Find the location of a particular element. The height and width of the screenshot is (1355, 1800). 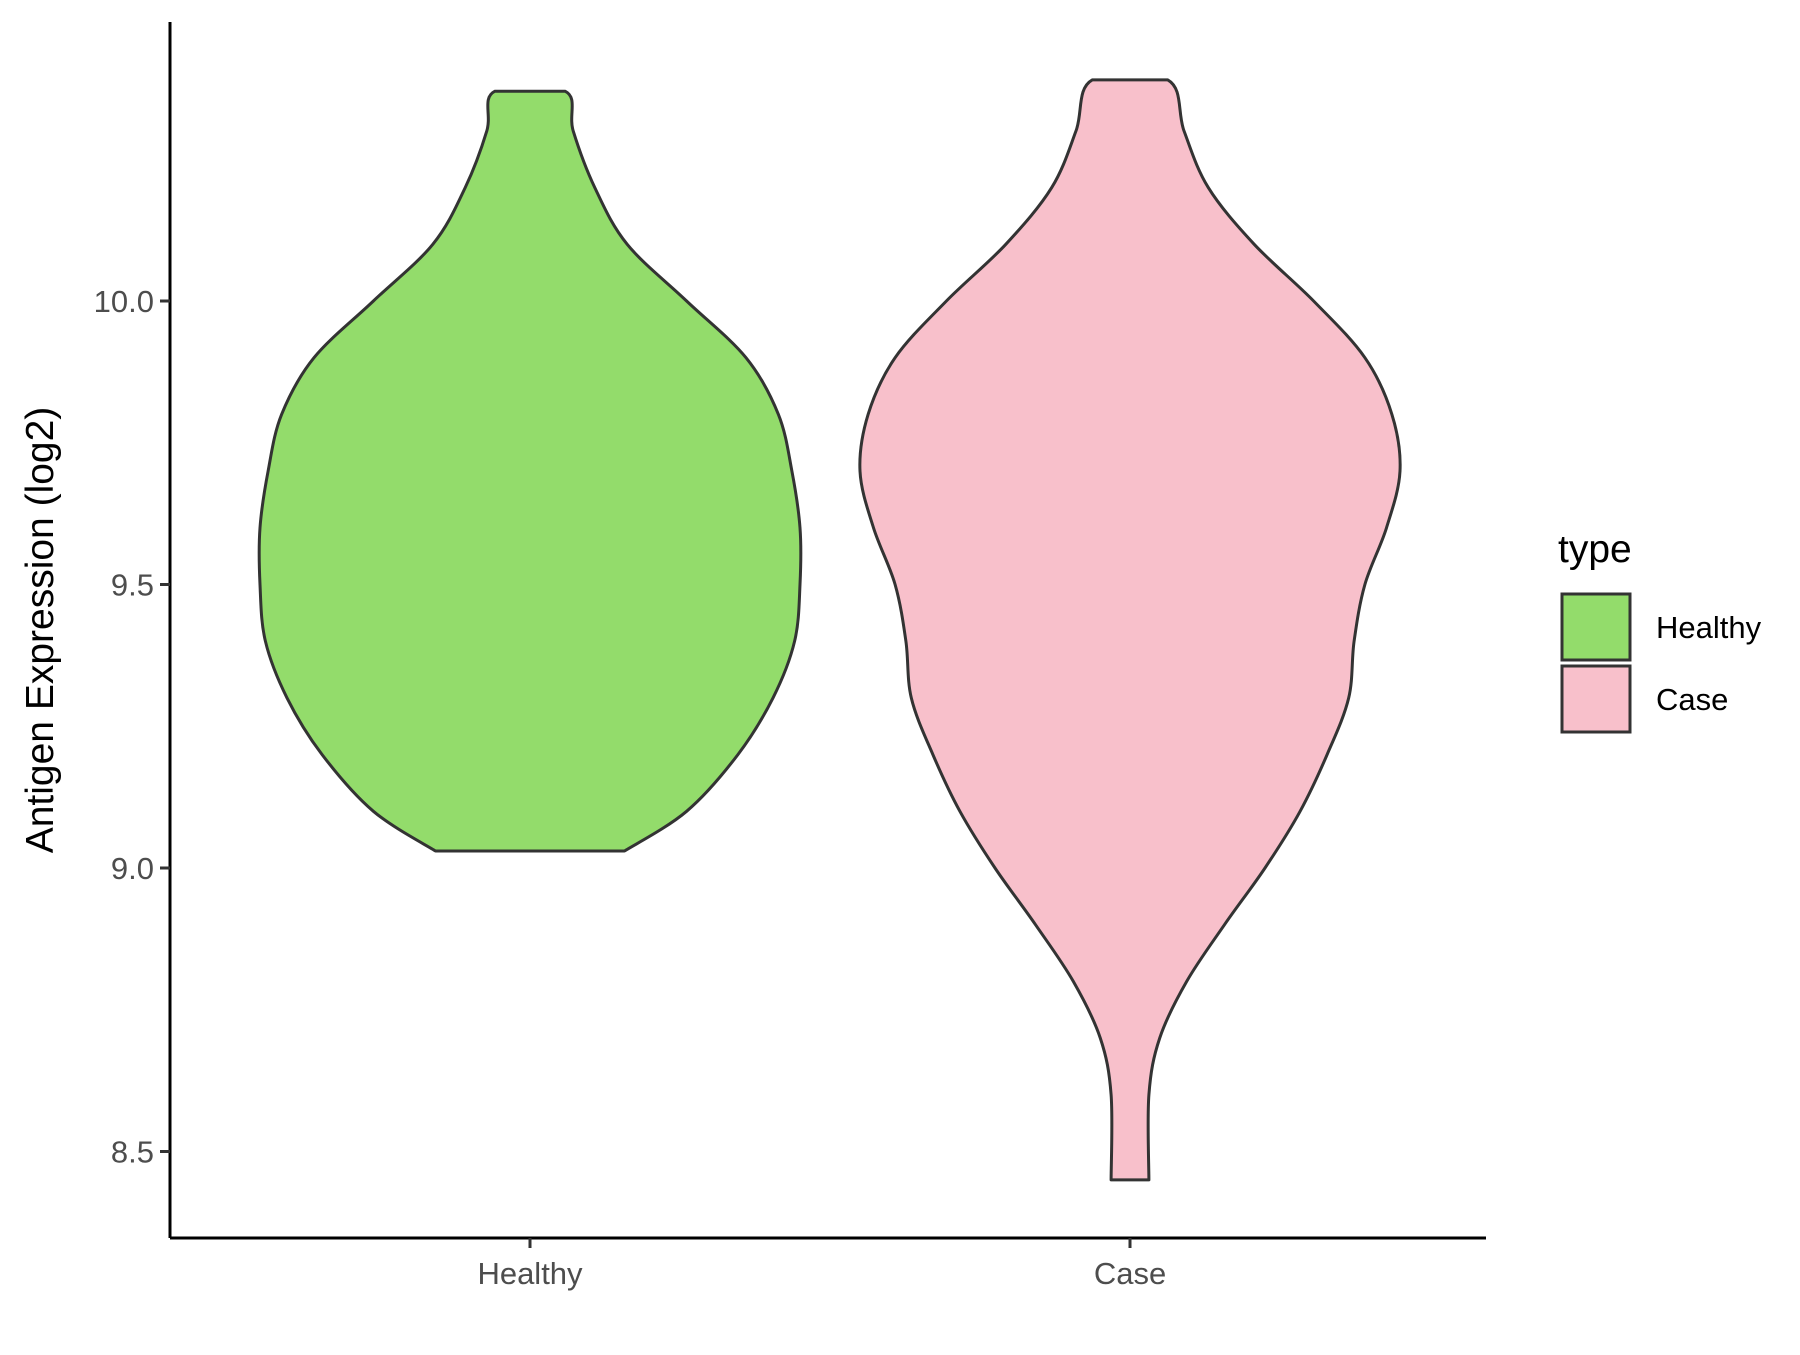

x-tick-layer: Healthy Case is located at coordinates (821, 1264).